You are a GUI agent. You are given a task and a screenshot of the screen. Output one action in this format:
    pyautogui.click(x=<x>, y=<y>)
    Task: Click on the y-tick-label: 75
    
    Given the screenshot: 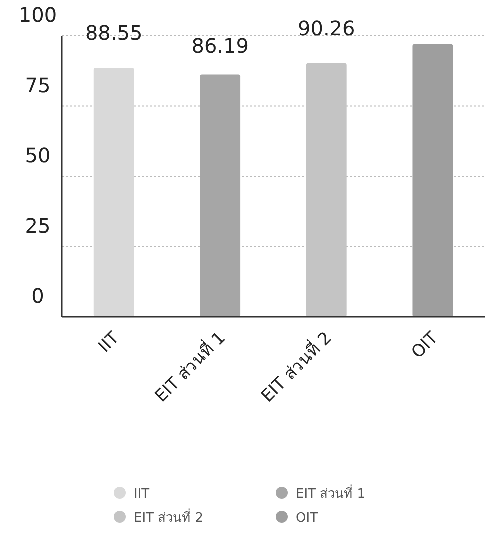 What is the action you would take?
    pyautogui.click(x=38, y=85)
    